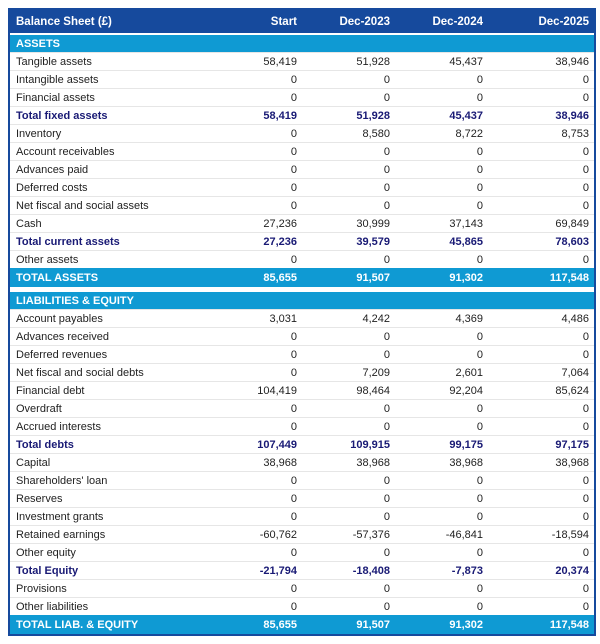 The height and width of the screenshot is (644, 600). I want to click on row-label: Retained earnings, so click(61, 534).